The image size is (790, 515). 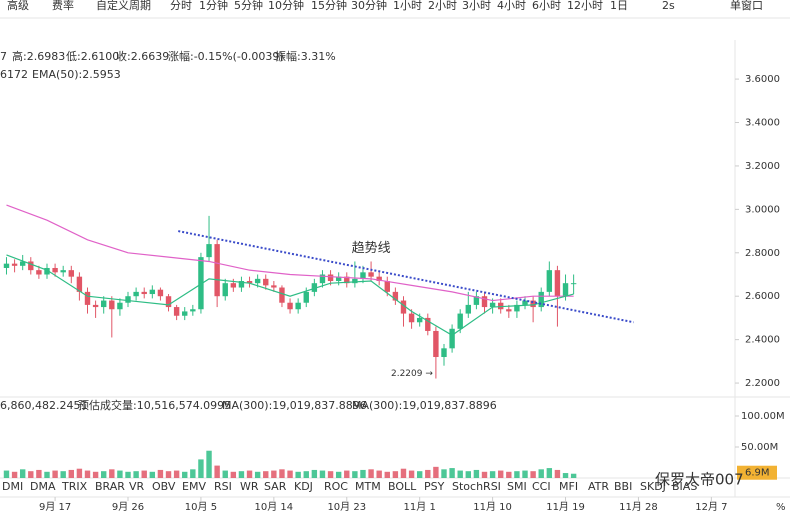 What do you see at coordinates (286, 6) in the screenshot?
I see `toolbar-item: 10分钟` at bounding box center [286, 6].